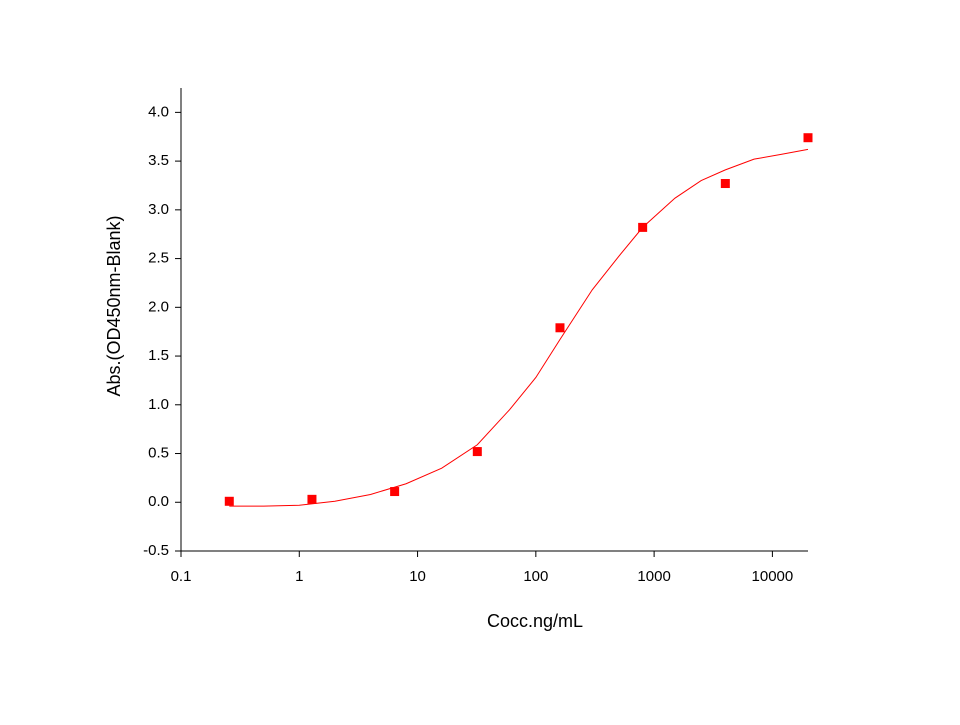  Describe the element at coordinates (535, 621) in the screenshot. I see `x-axis-title: Cocc.ng/mL` at that location.